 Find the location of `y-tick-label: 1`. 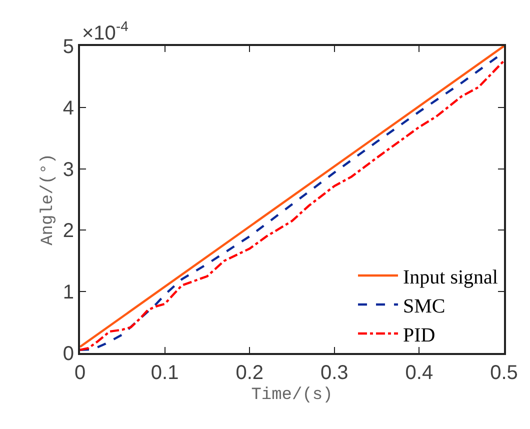

y-tick-label: 1 is located at coordinates (68, 293).